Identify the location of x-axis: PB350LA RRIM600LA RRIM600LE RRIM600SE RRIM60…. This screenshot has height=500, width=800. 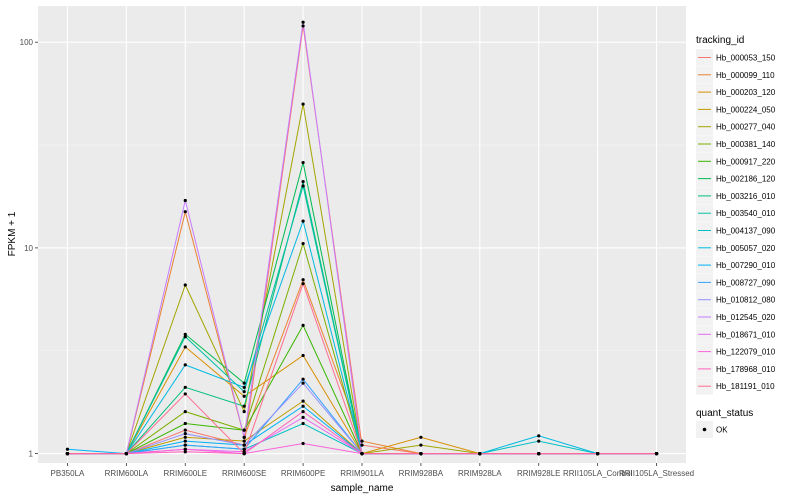
(372, 470).